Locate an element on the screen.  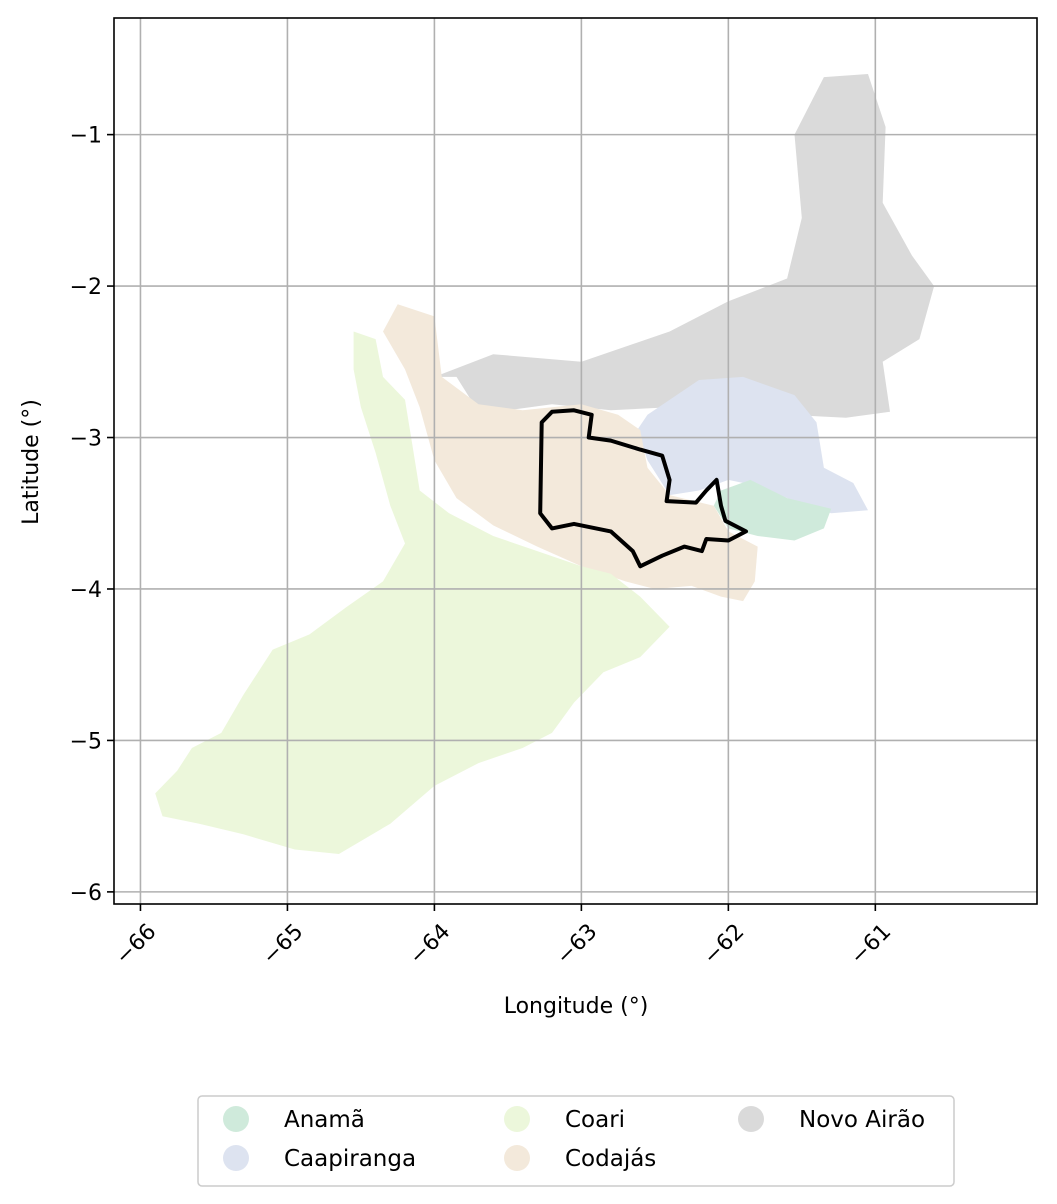
x-tick-label: −63 is located at coordinates (577, 944).